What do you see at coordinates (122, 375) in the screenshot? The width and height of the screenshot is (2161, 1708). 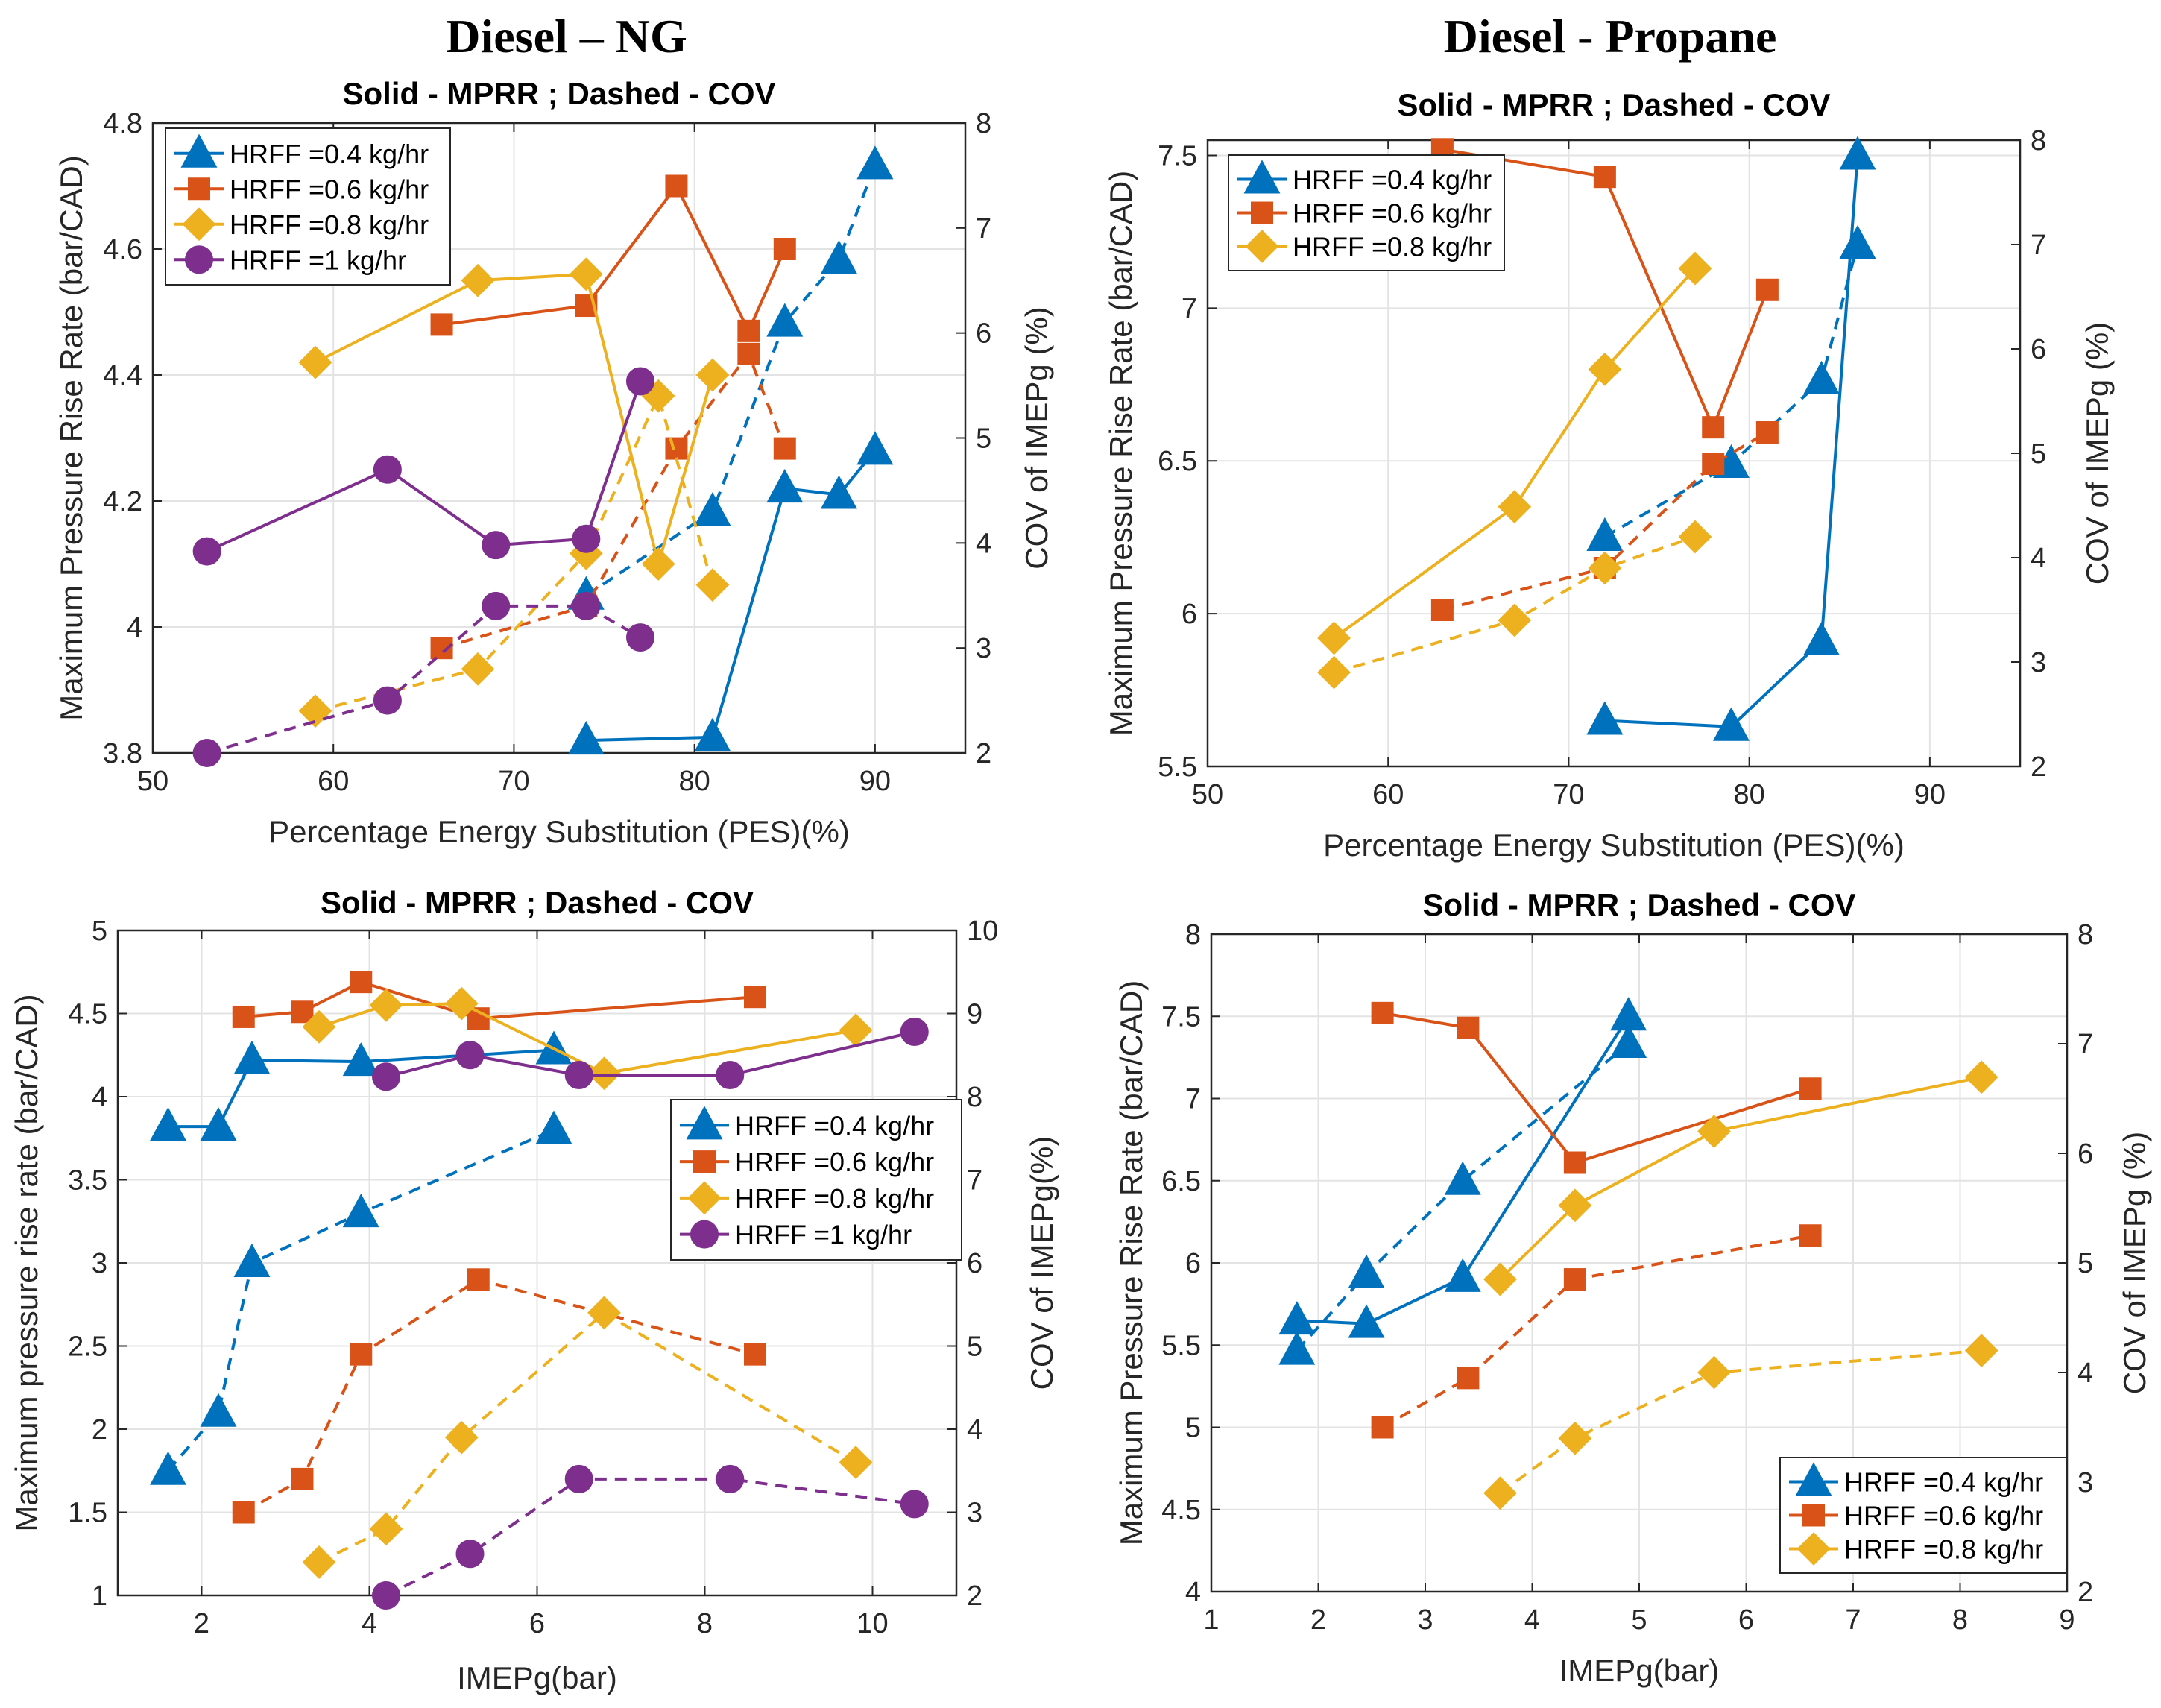 I see `y-tick-label: 4.4` at bounding box center [122, 375].